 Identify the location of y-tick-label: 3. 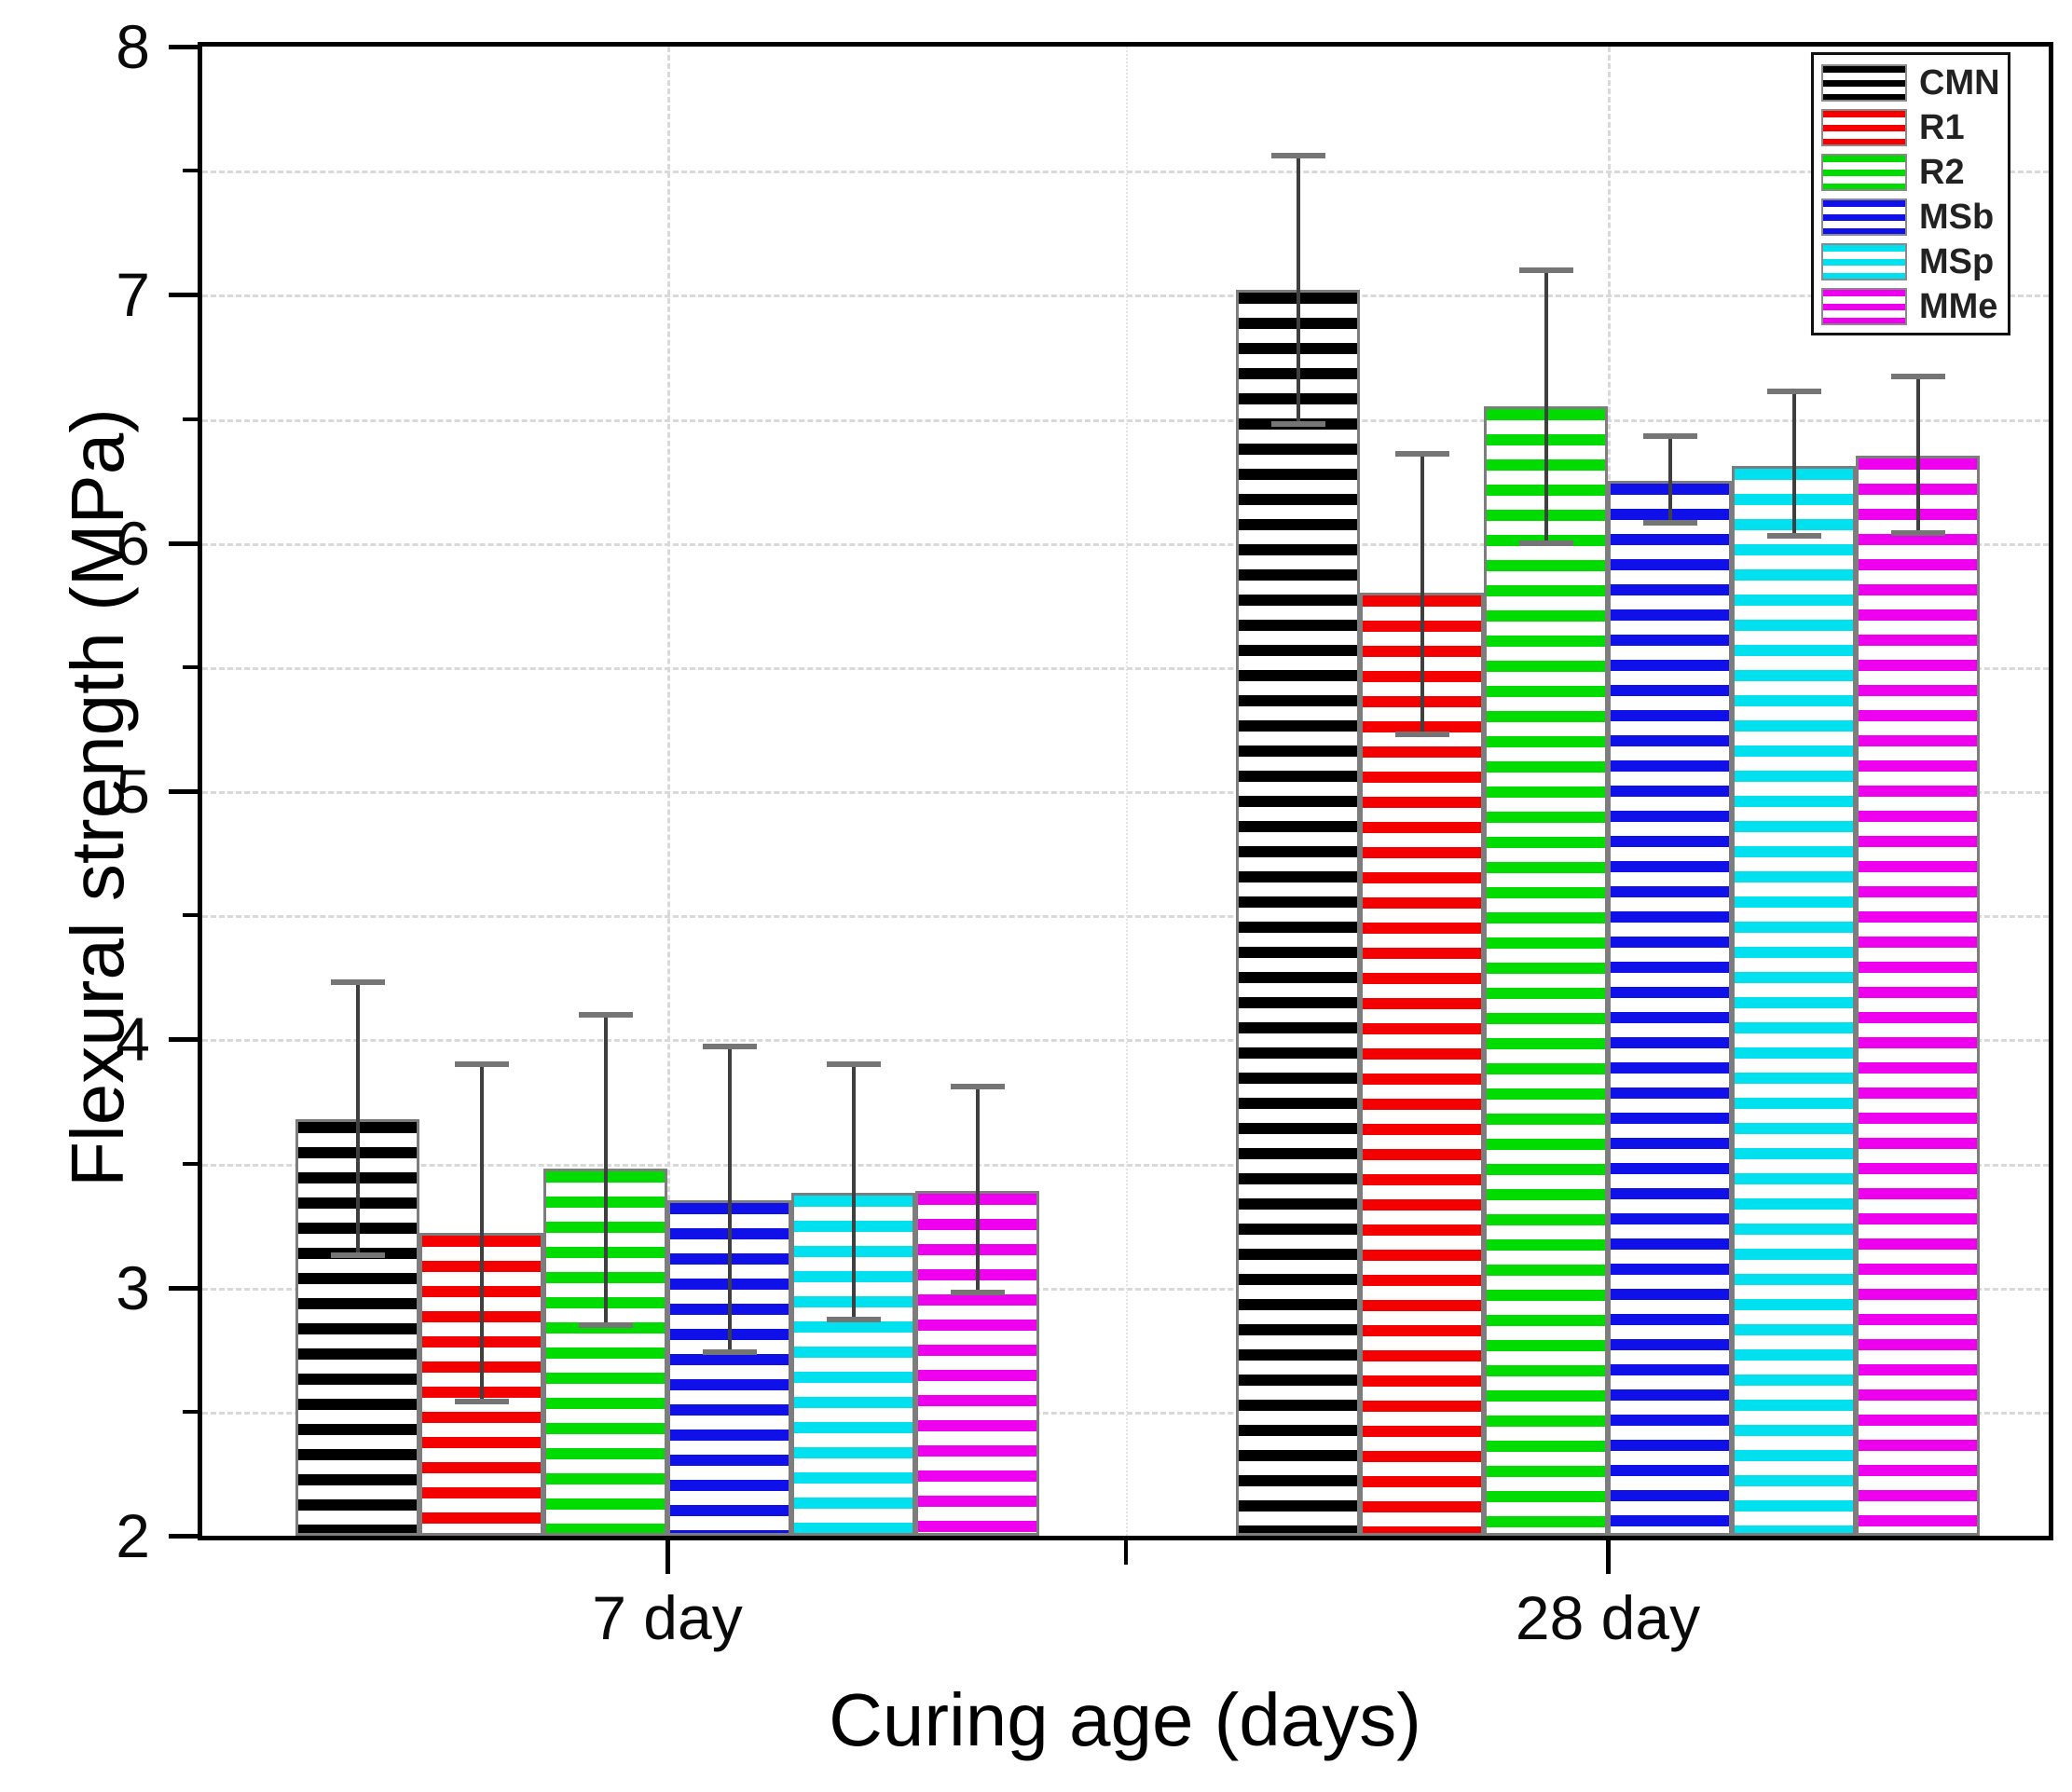
(133, 1287).